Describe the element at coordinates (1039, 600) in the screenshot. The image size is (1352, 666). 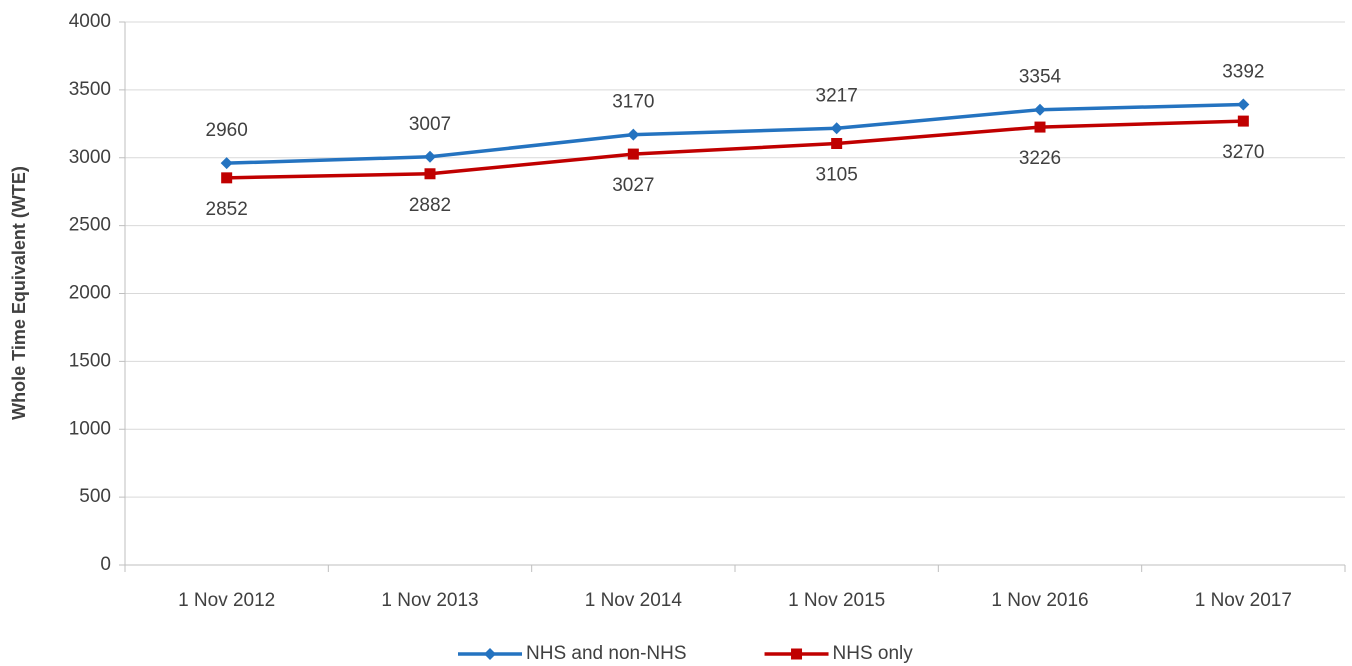
I see `x-tick-label: 1 Nov 2016` at that location.